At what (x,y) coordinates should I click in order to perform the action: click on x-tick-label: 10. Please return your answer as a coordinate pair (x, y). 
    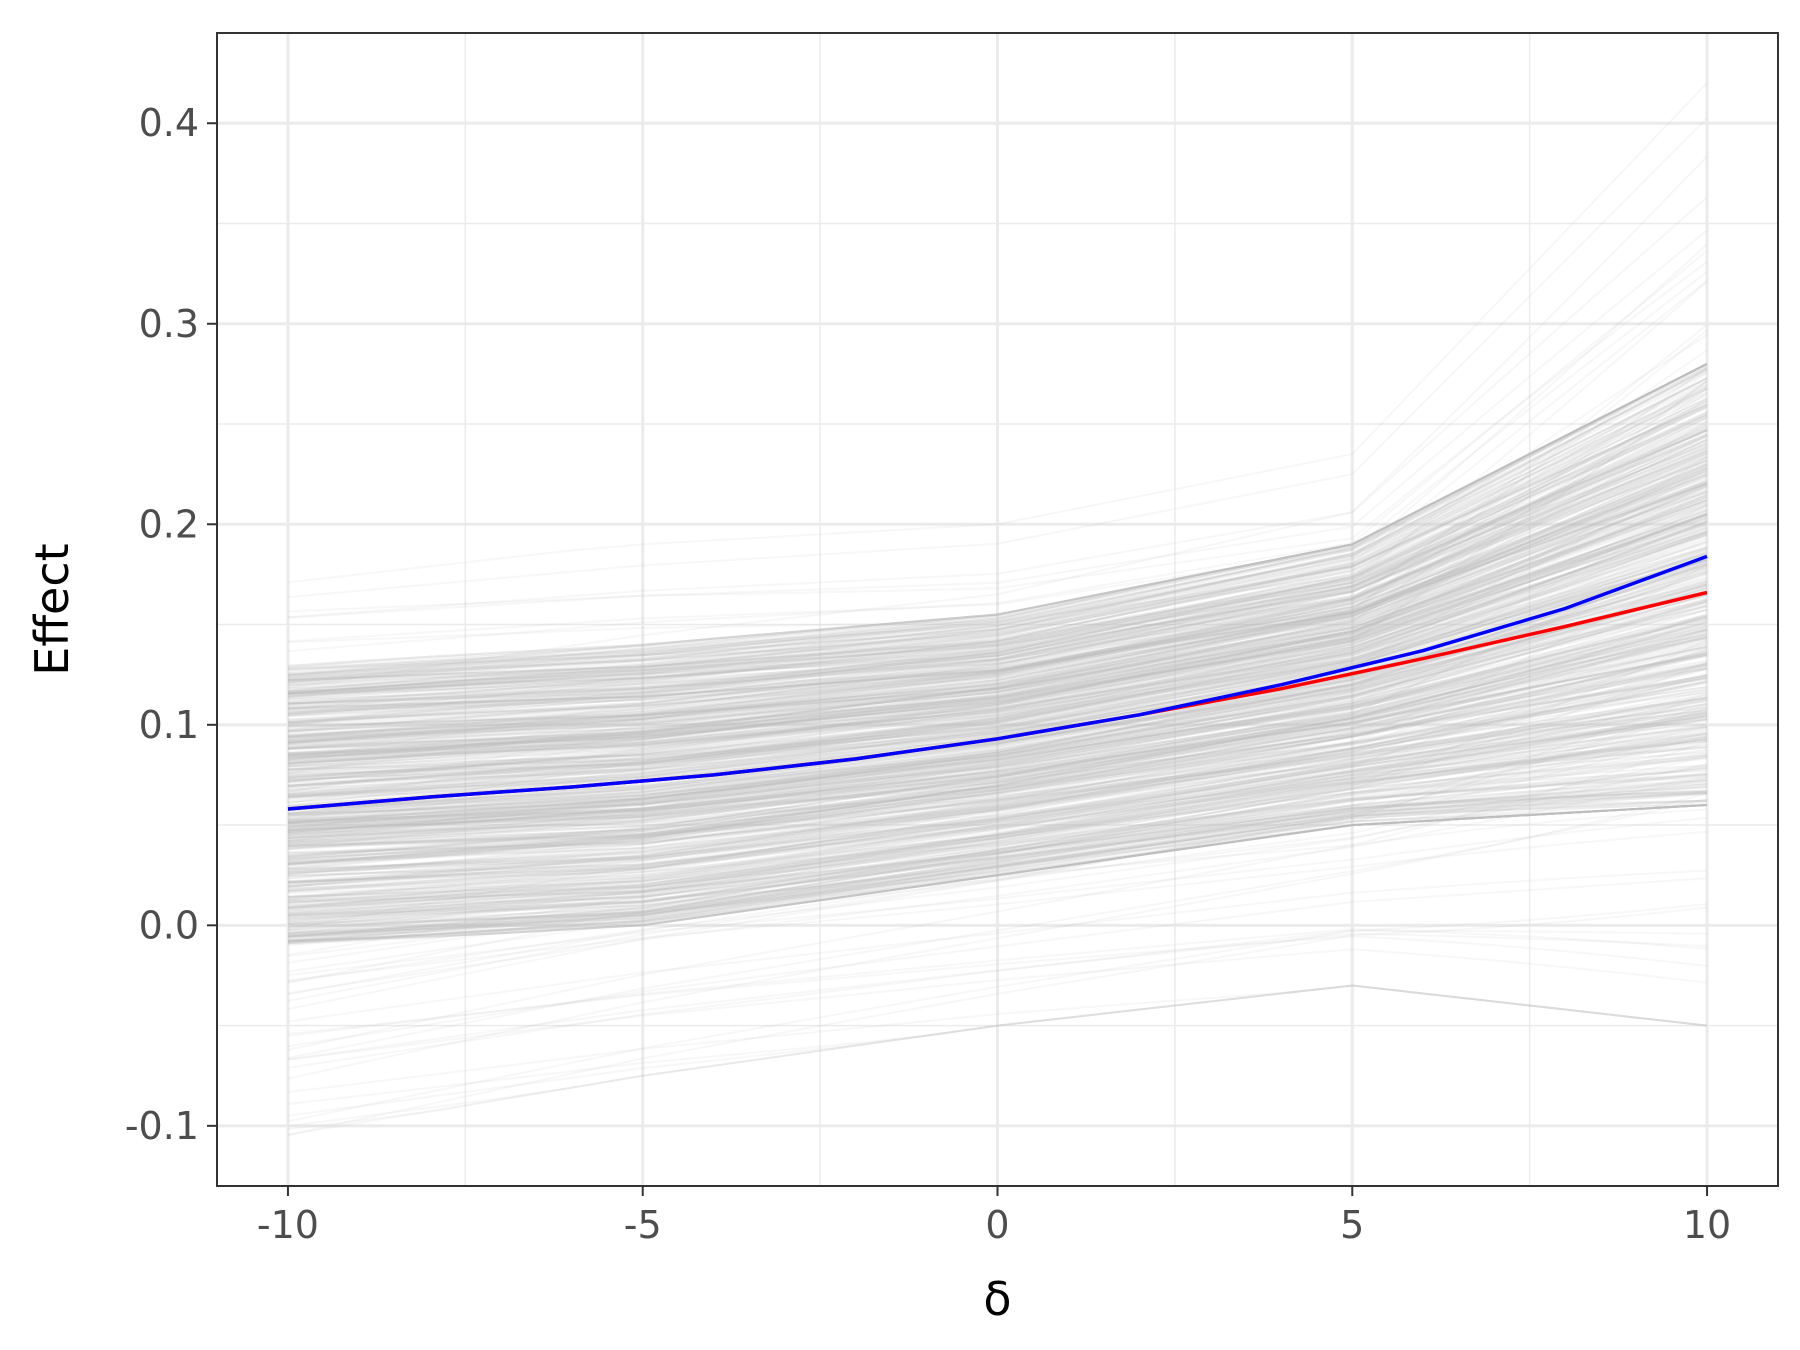
    Looking at the image, I should click on (1707, 1225).